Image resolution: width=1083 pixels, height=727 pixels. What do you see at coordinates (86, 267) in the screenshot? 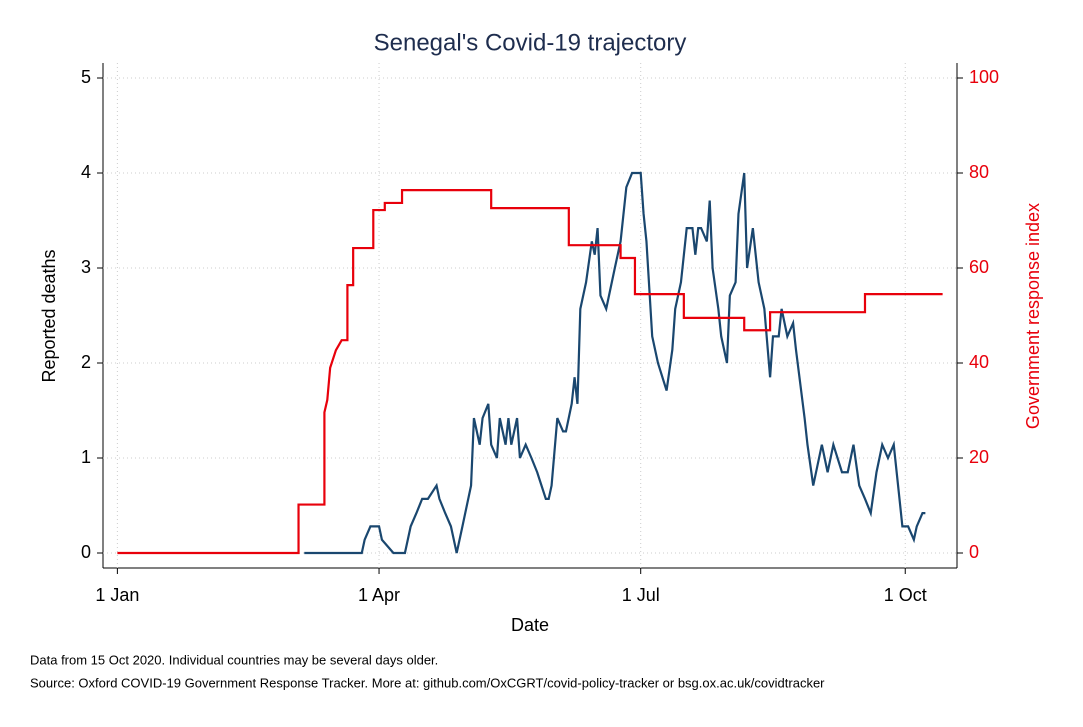
I see `y-tick-label: 3` at bounding box center [86, 267].